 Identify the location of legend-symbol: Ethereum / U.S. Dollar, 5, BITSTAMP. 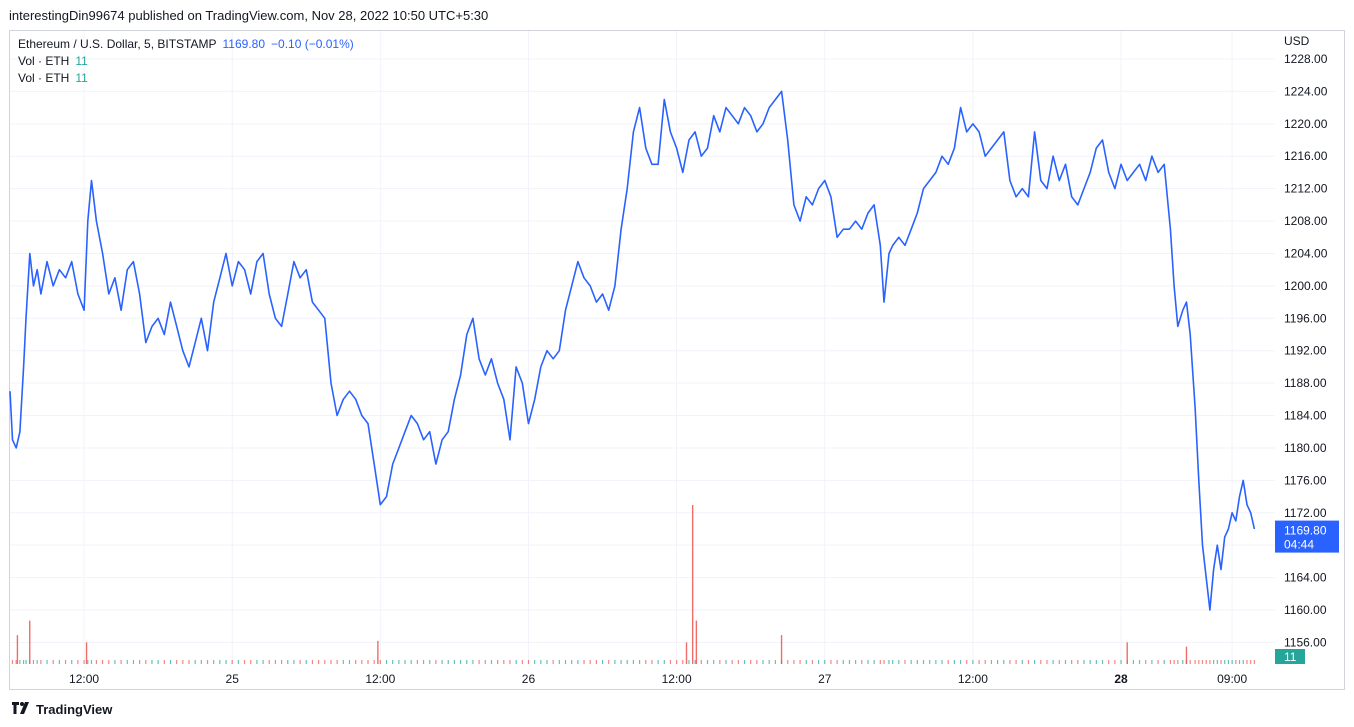
(117, 44).